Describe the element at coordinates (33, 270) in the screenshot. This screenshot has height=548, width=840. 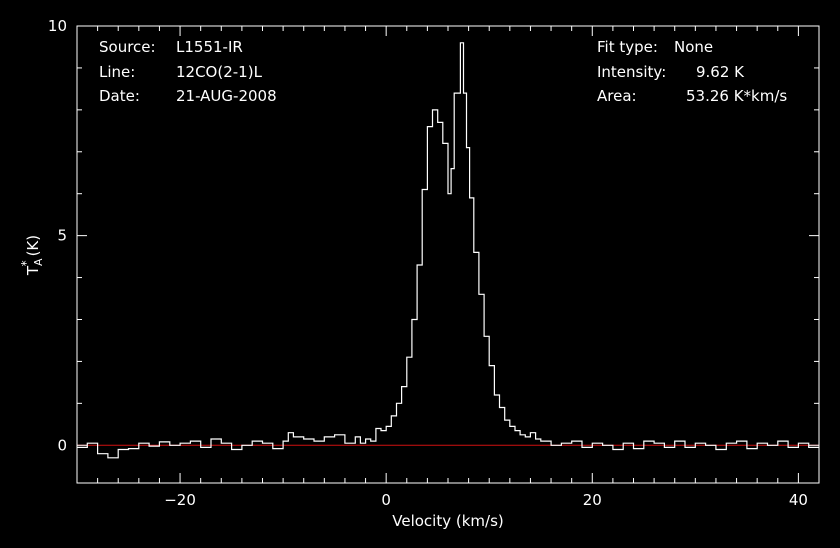
I see `y-axis-label-symbol: T` at that location.